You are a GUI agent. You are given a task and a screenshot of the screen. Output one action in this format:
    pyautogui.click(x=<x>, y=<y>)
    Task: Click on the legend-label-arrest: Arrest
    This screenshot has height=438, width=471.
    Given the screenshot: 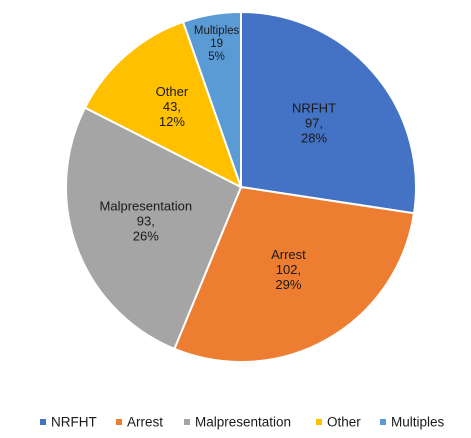 What is the action you would take?
    pyautogui.click(x=145, y=422)
    